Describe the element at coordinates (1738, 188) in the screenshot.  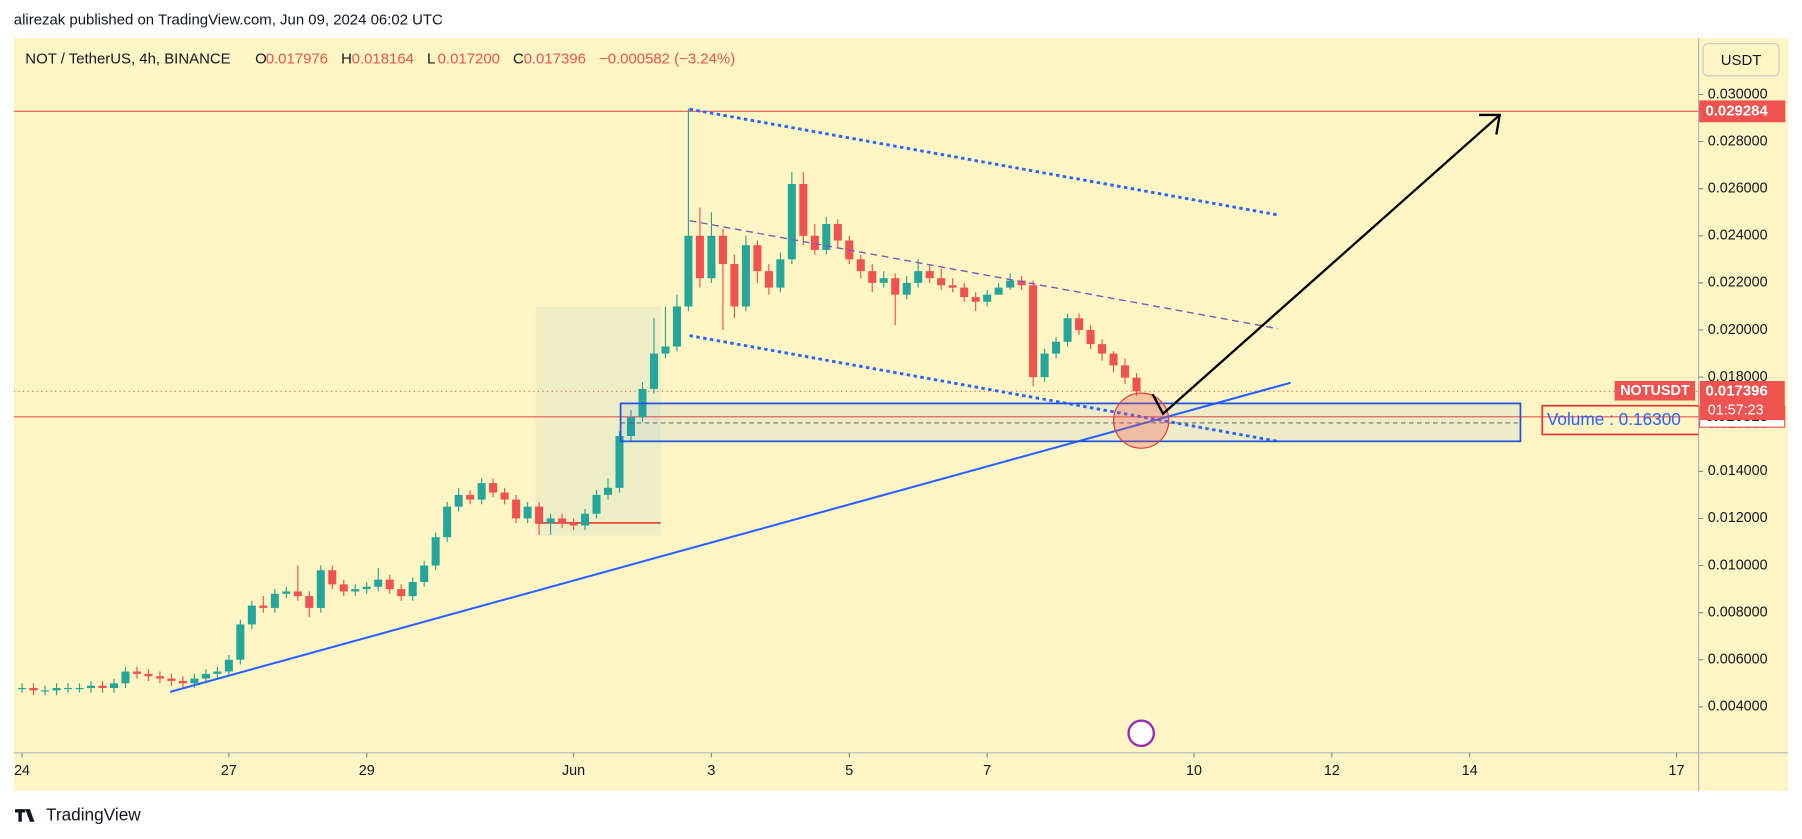
I see `y-tick-label: 0.026000` at that location.